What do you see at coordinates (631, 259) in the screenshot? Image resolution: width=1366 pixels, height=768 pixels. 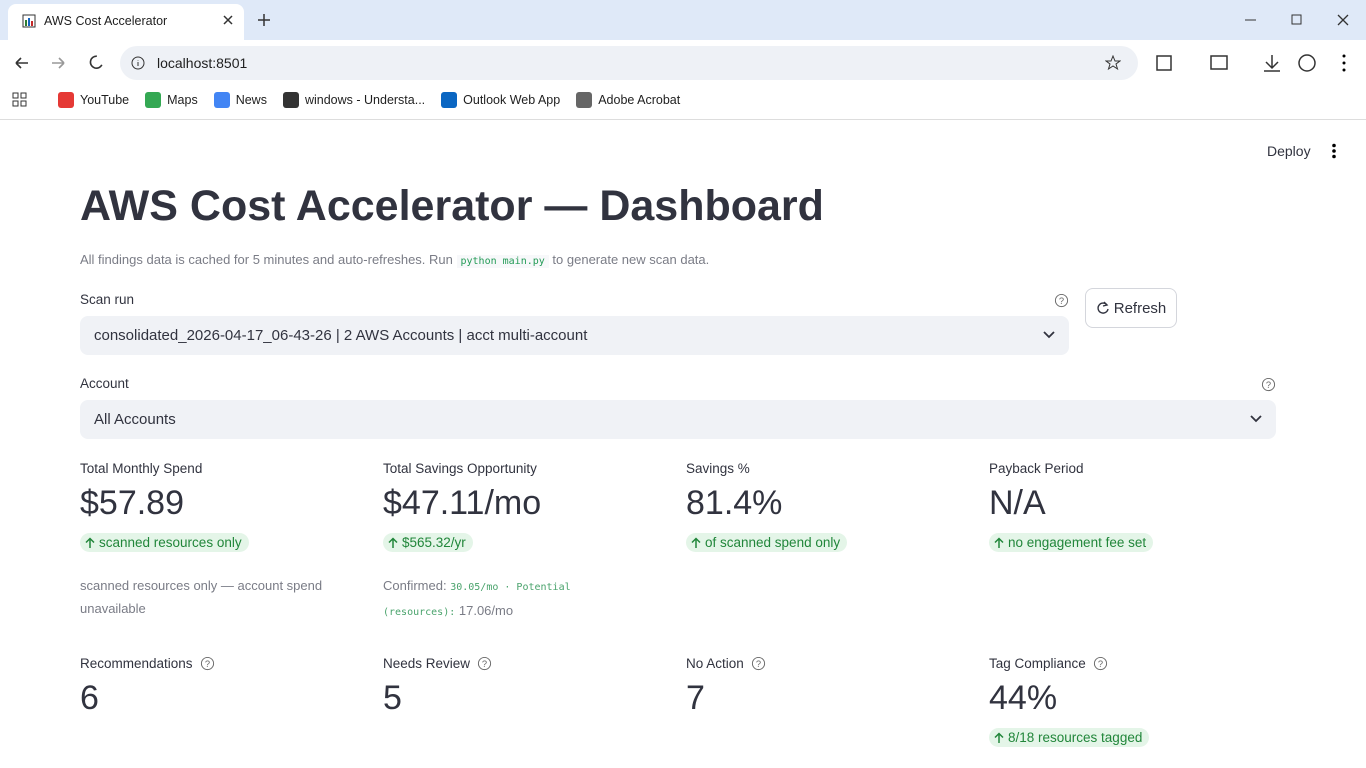 I see `caption-text: to generate new scan data.` at bounding box center [631, 259].